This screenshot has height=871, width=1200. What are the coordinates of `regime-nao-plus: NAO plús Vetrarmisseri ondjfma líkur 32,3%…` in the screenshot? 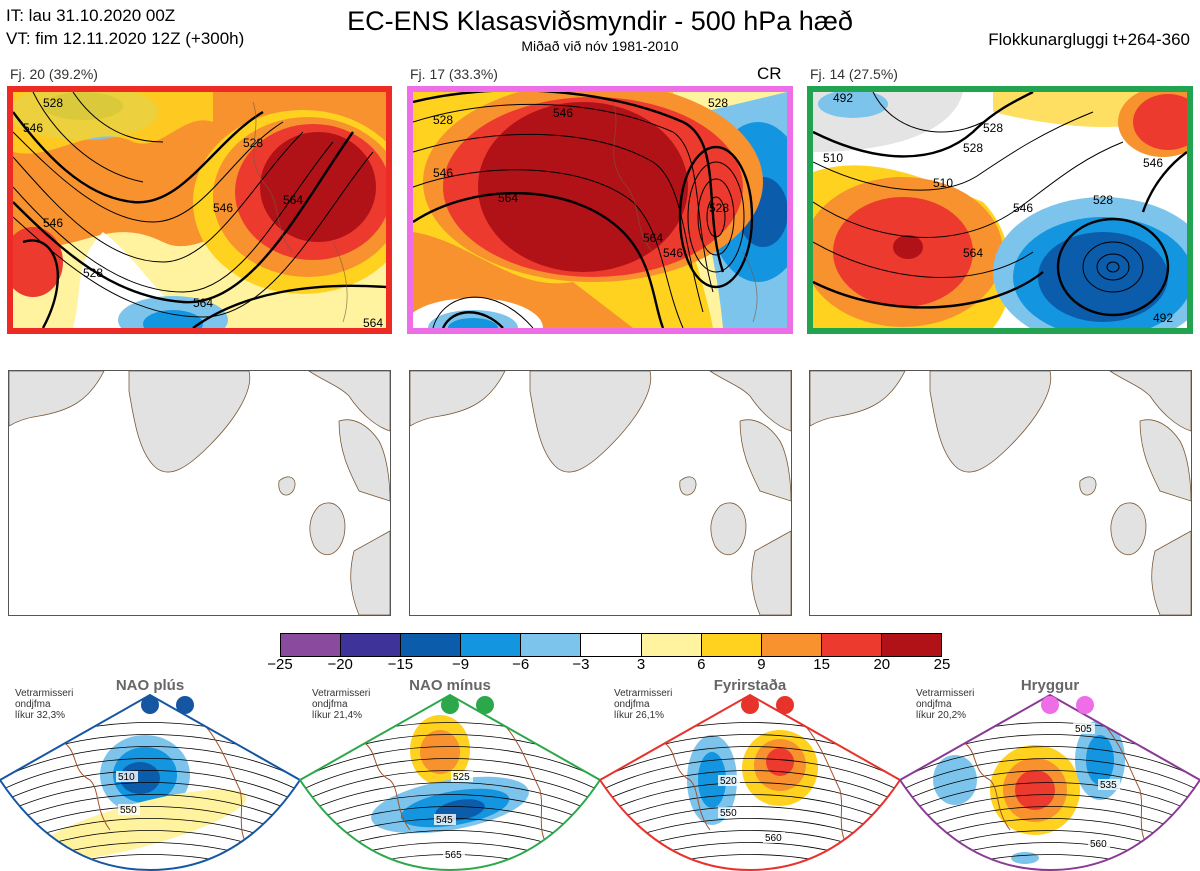 It's located at (151, 774).